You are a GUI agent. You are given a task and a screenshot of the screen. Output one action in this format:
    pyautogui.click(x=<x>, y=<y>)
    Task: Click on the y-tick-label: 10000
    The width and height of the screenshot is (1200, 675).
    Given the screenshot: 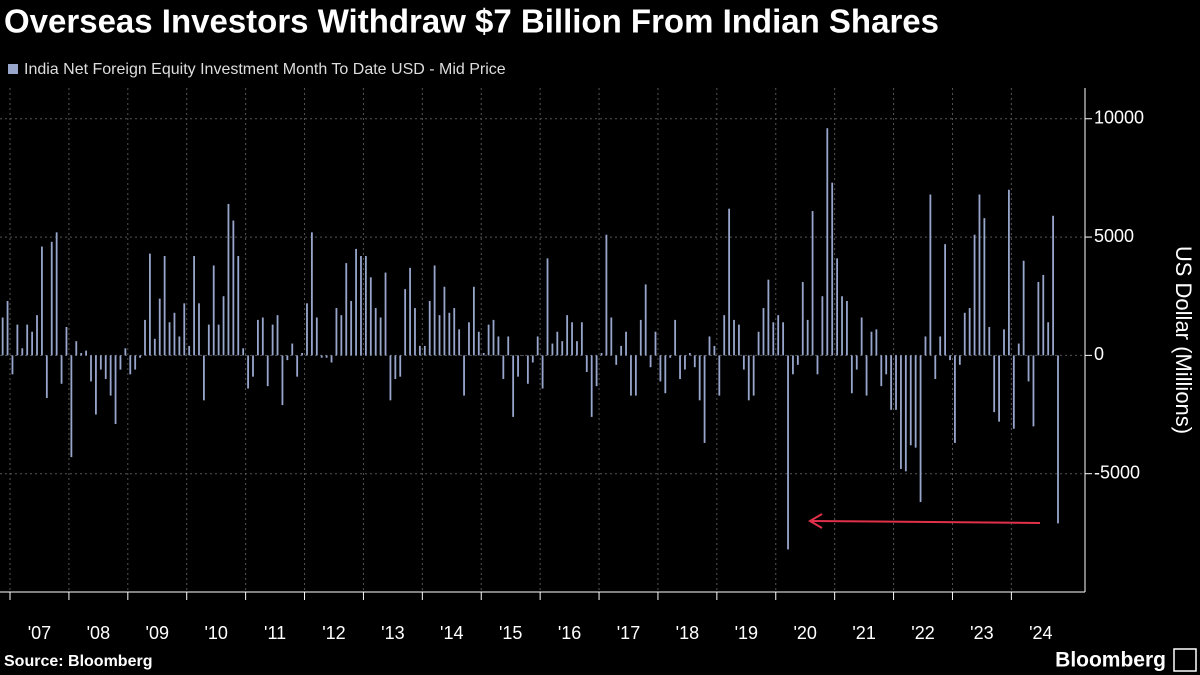 What is the action you would take?
    pyautogui.click(x=1119, y=118)
    